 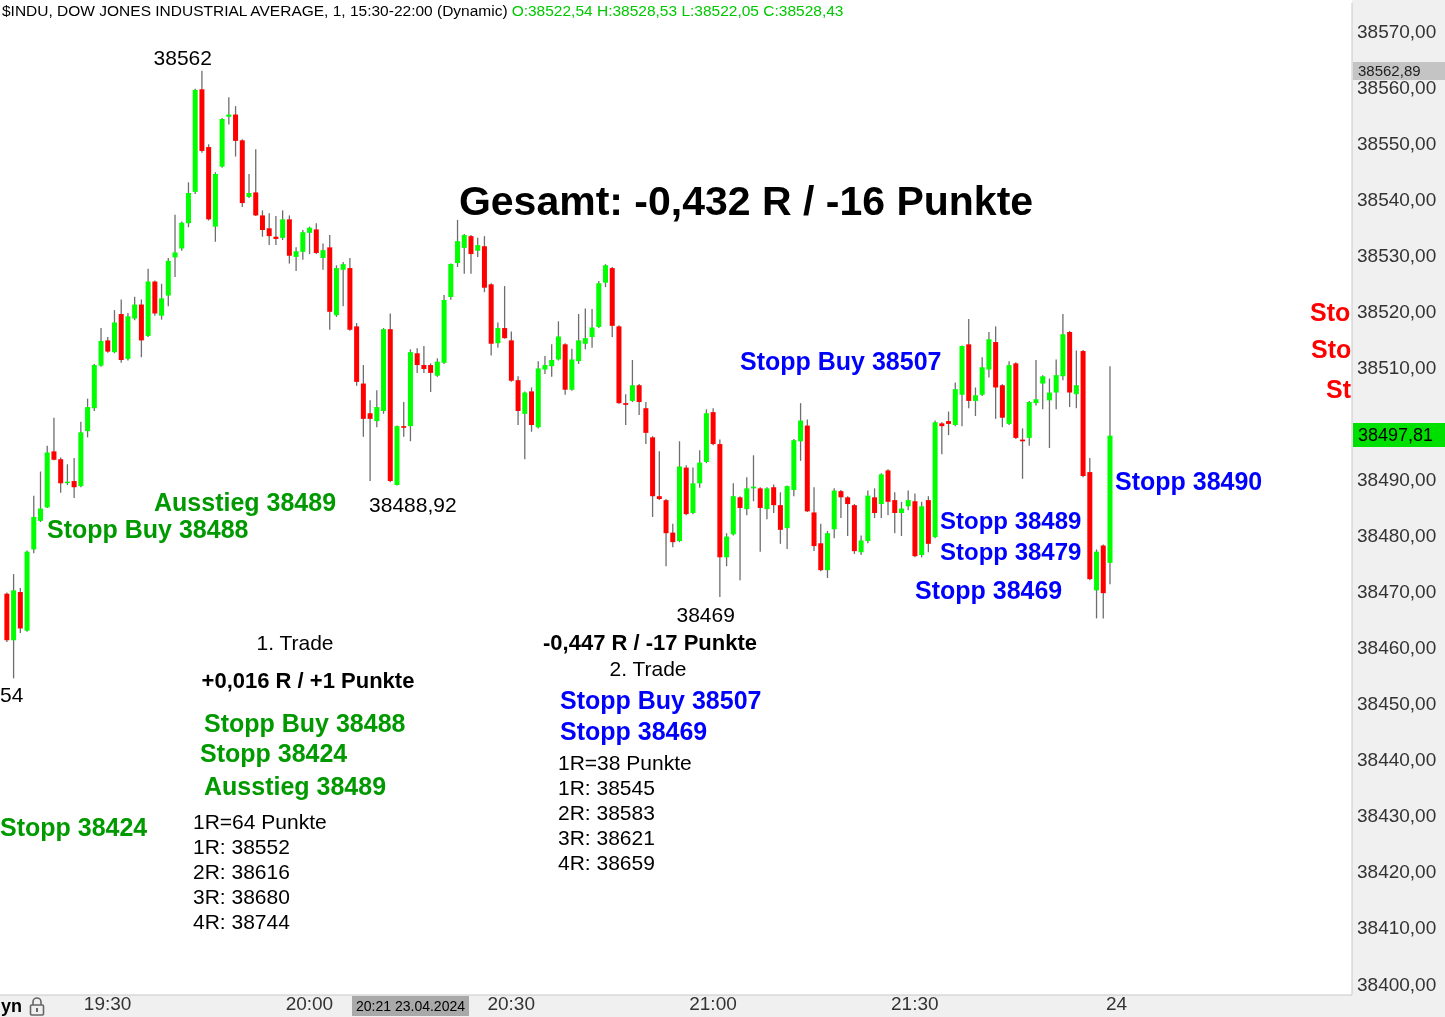 What do you see at coordinates (309, 1004) in the screenshot?
I see `x-tick-label: 20:00` at bounding box center [309, 1004].